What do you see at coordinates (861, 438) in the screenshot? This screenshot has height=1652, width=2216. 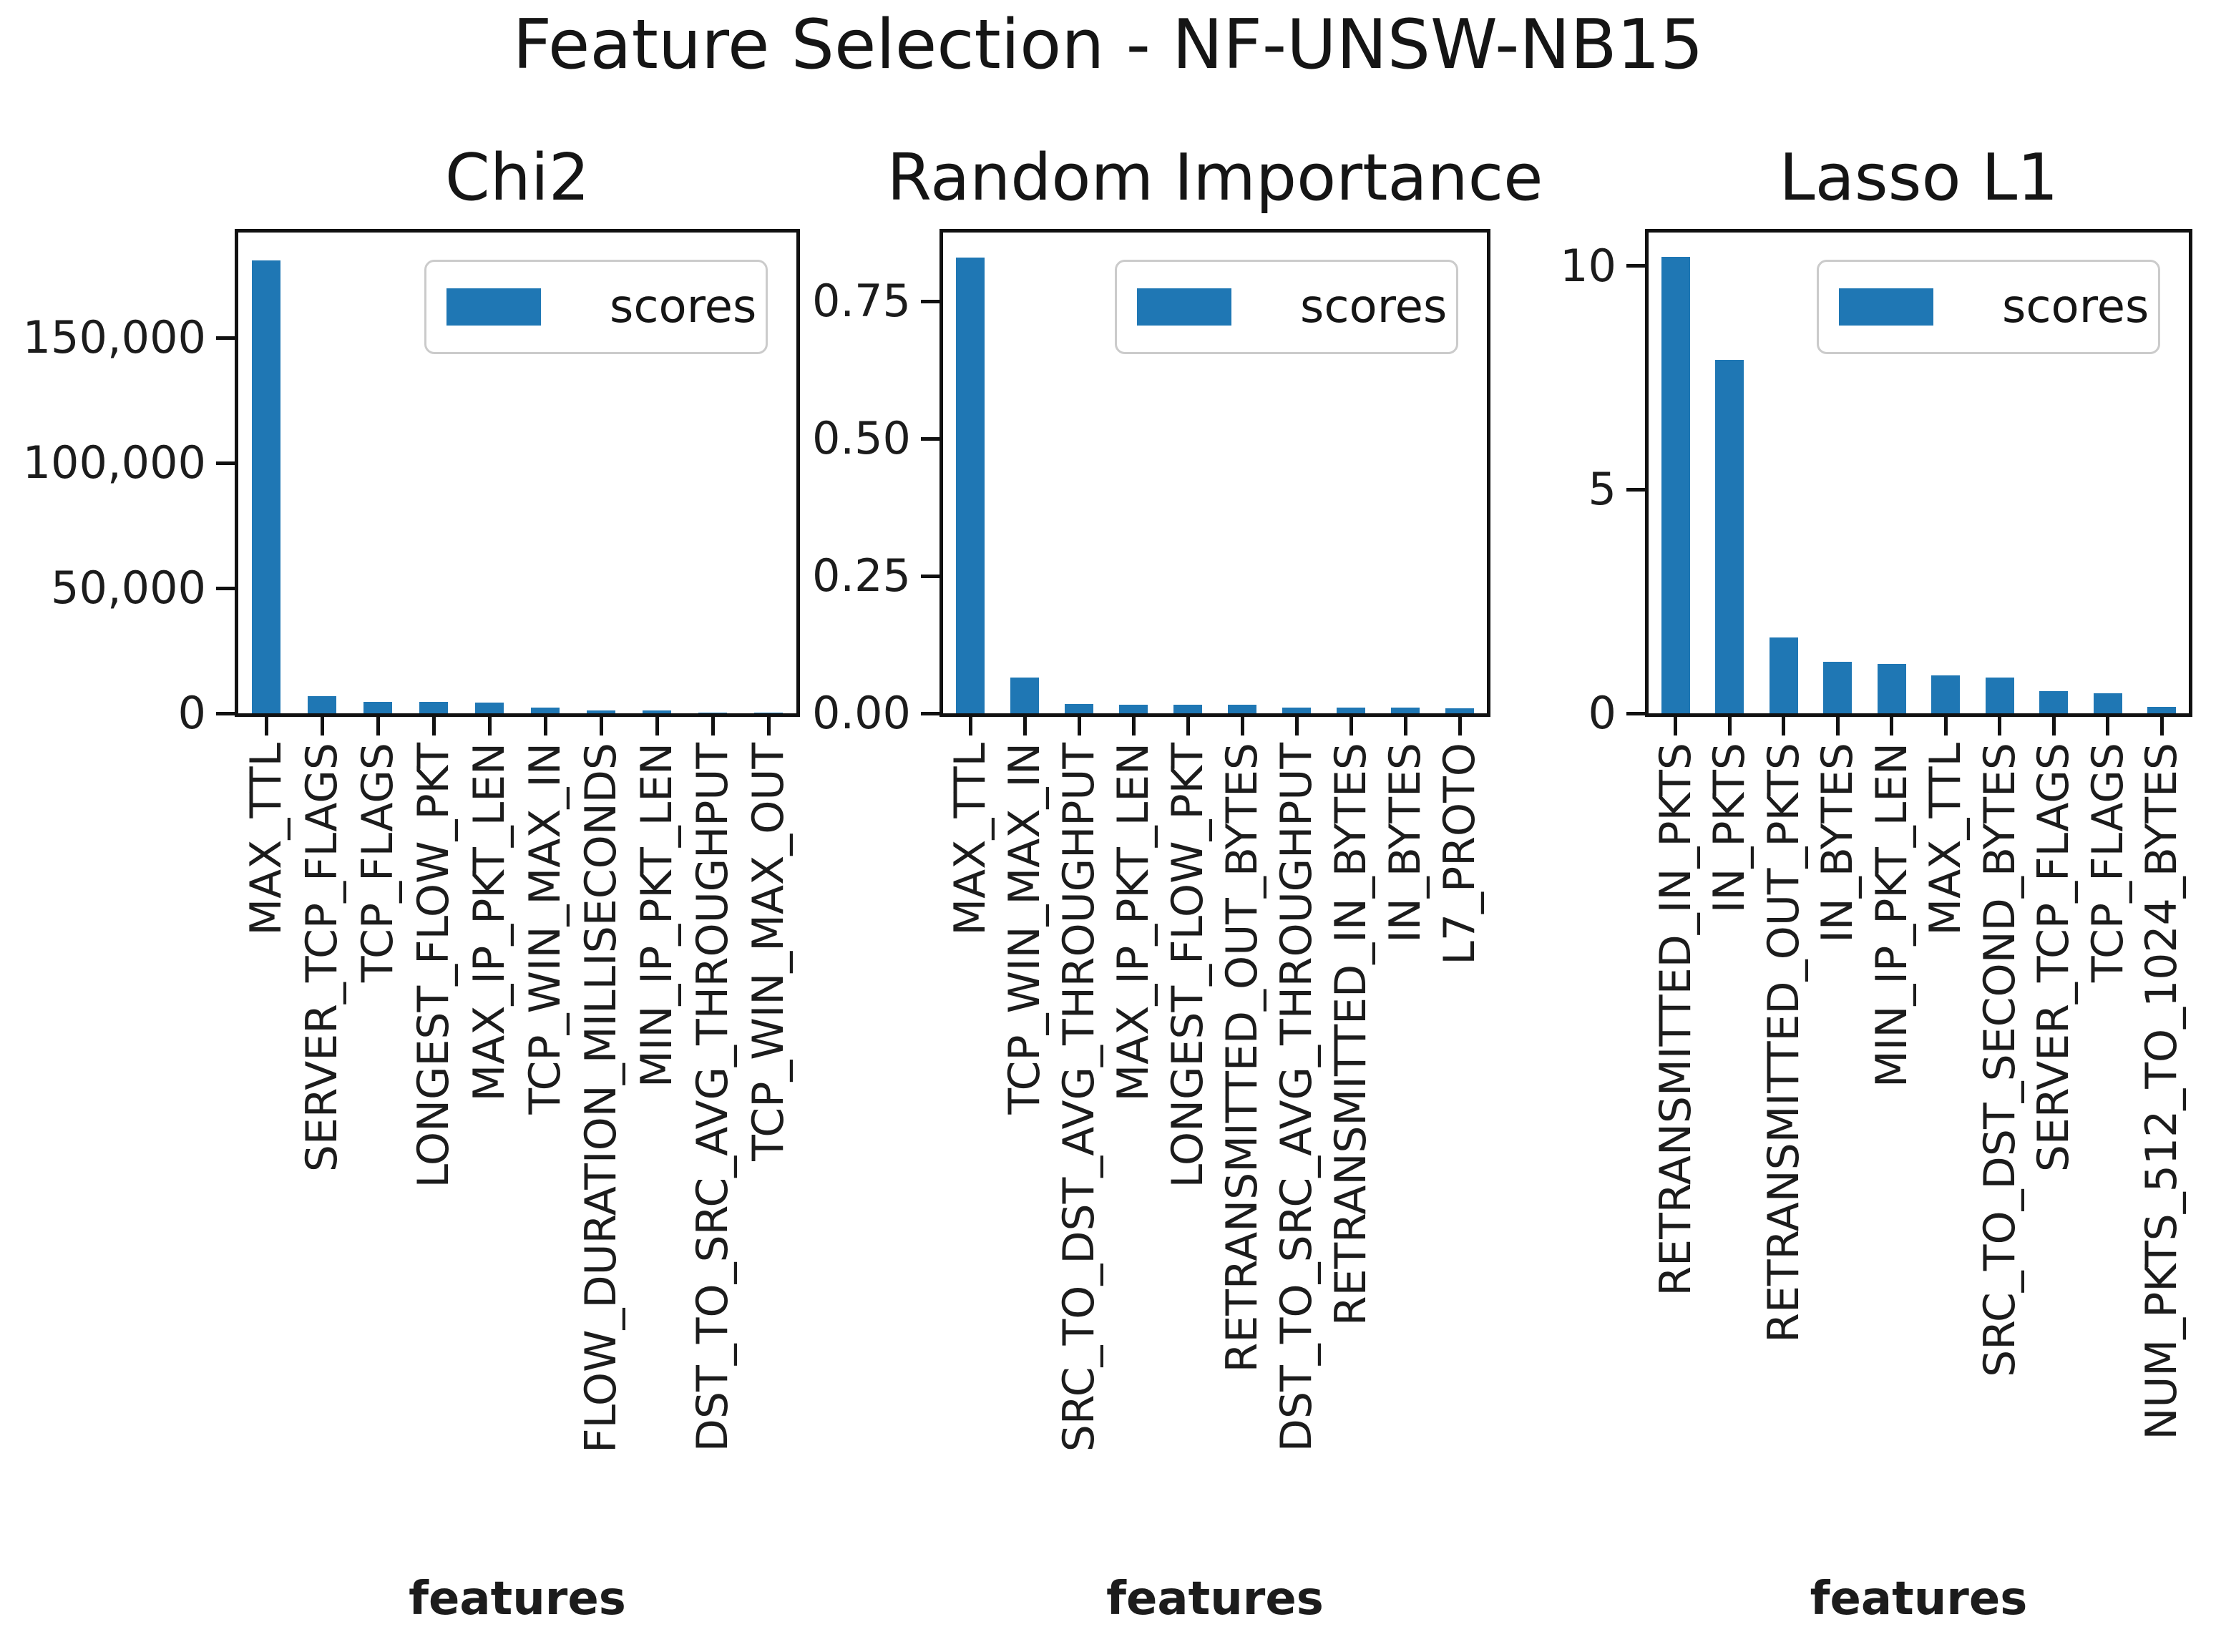 I see `y-tick-label: 0.50` at bounding box center [861, 438].